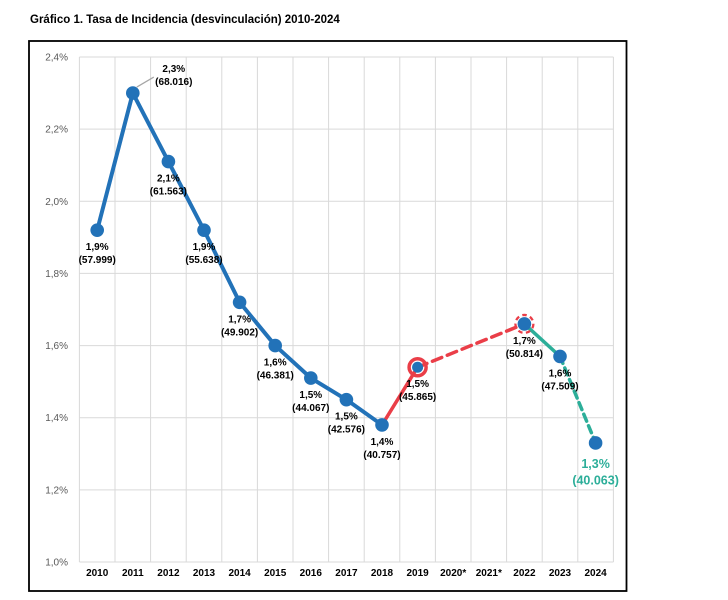 The height and width of the screenshot is (600, 728). What do you see at coordinates (56, 418) in the screenshot?
I see `y-tick-label: 1,4%` at bounding box center [56, 418].